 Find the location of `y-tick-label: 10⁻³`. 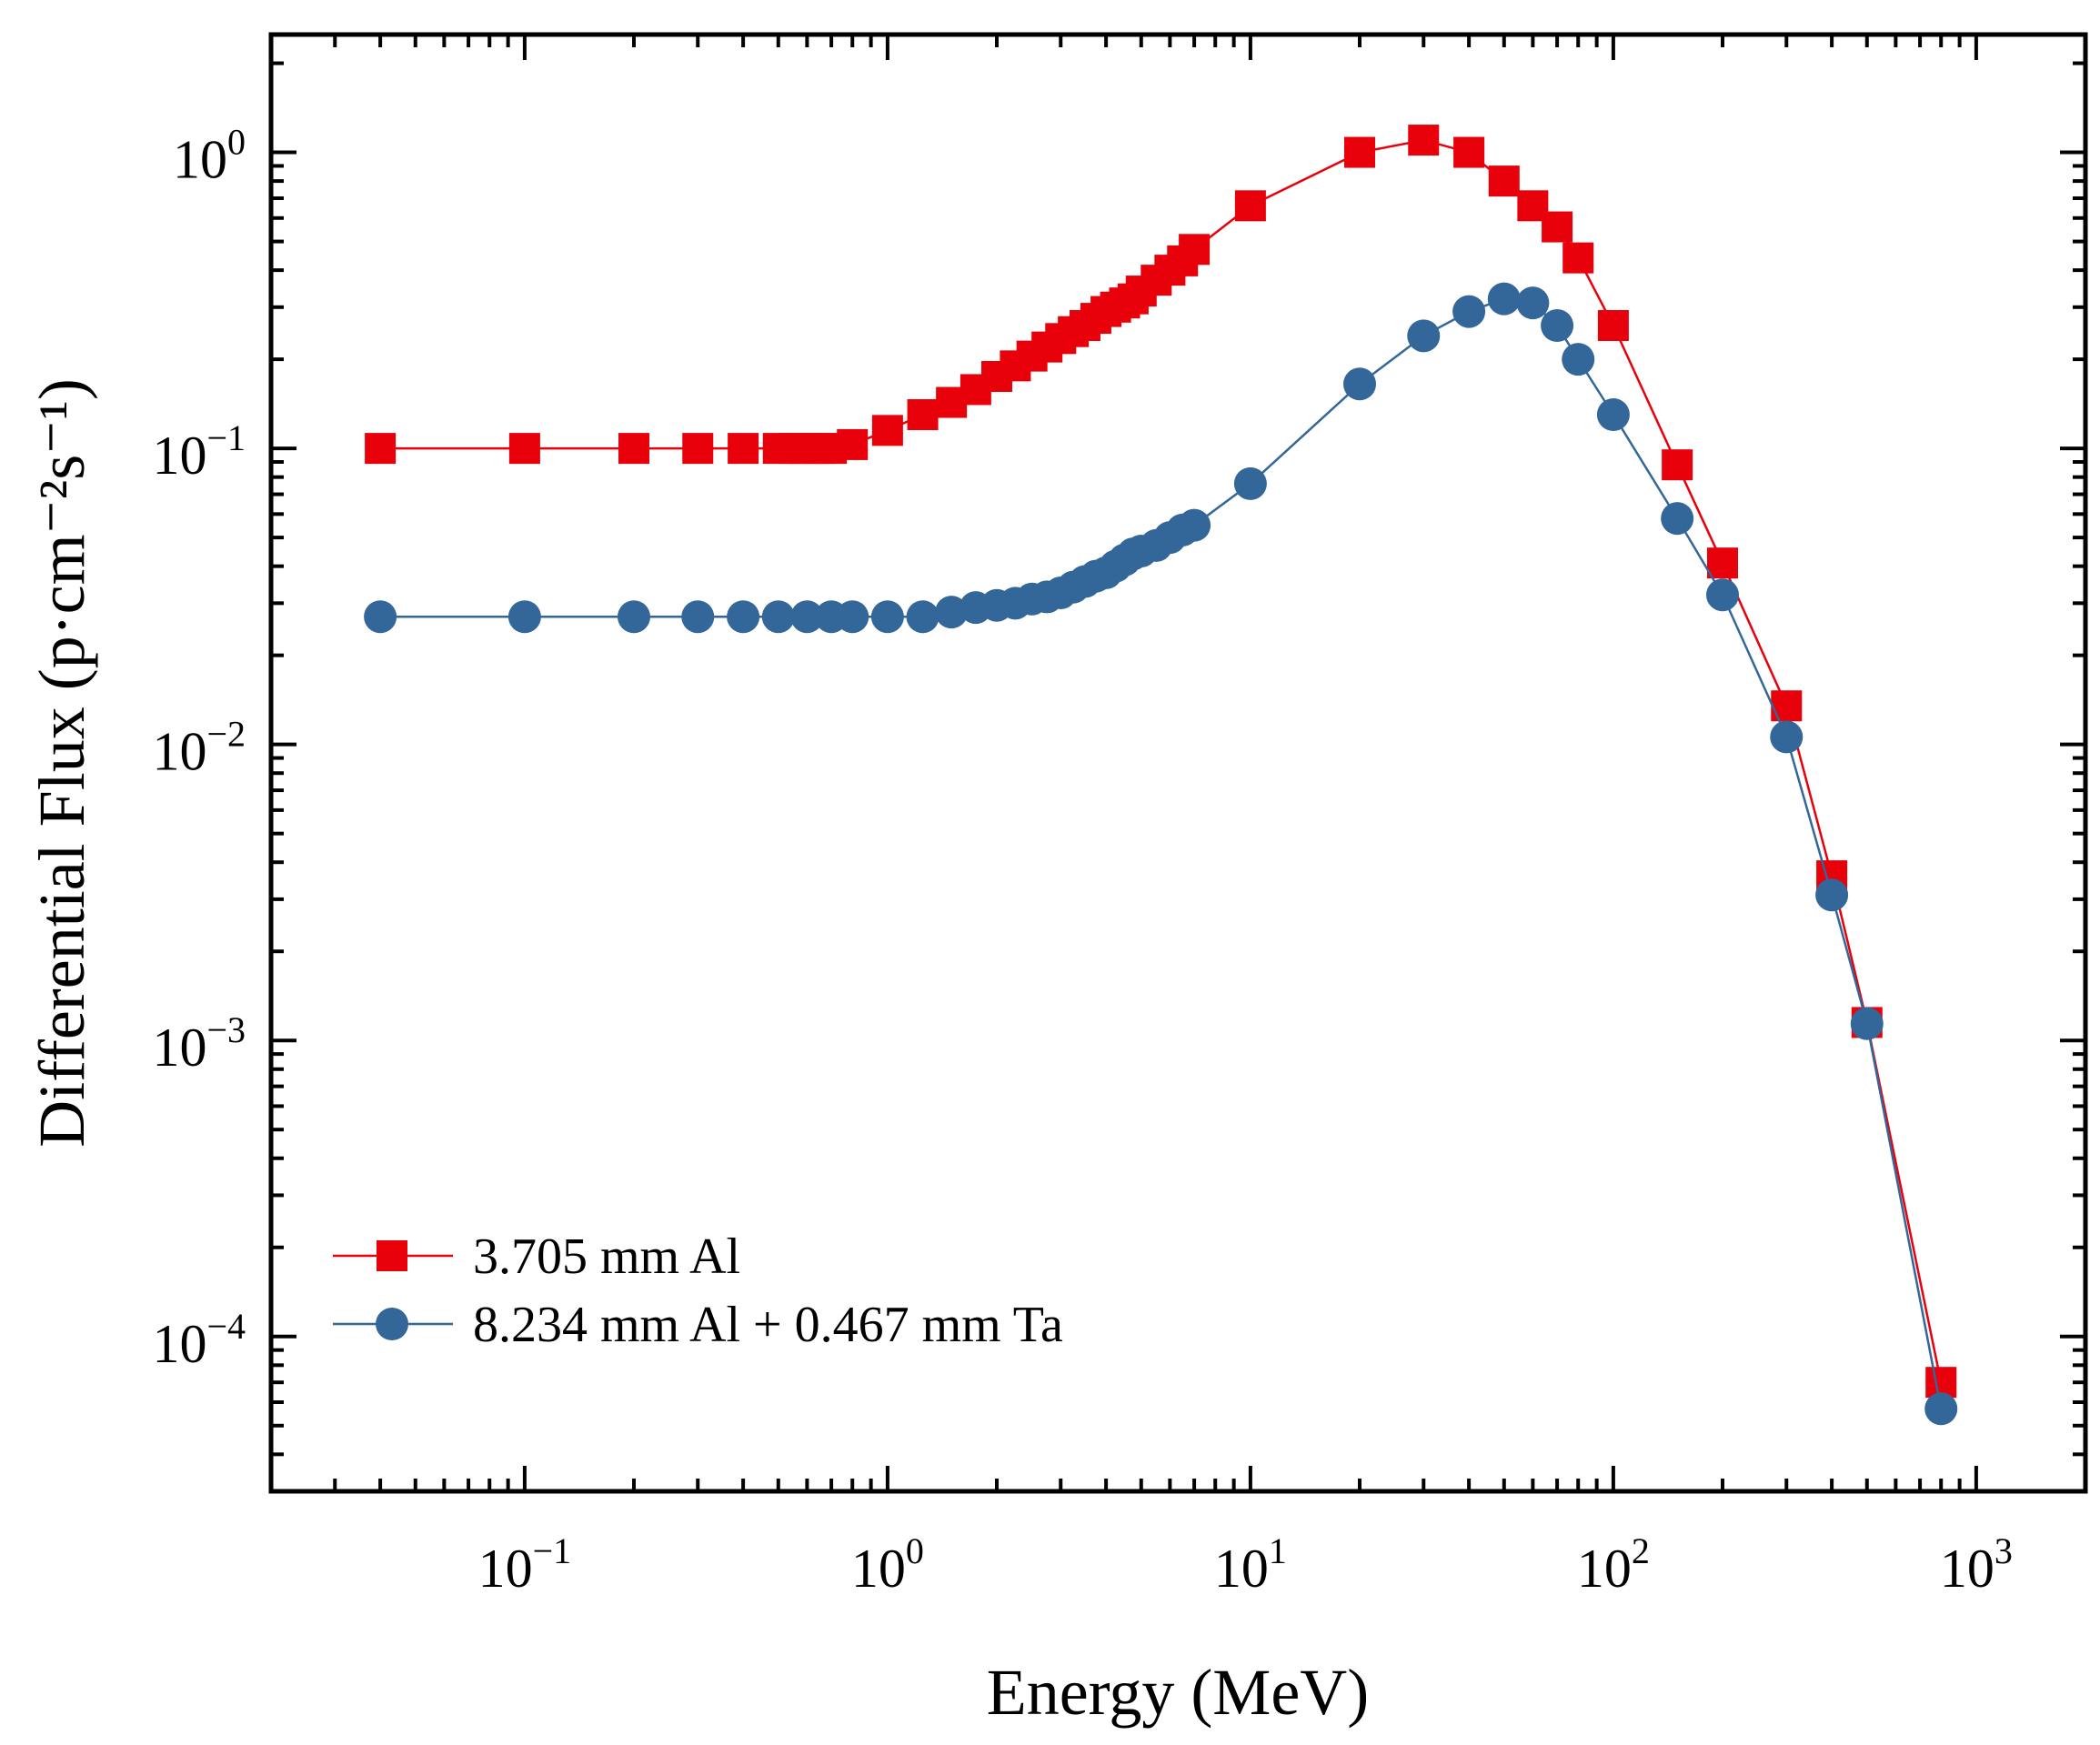

y-tick-label: 10⁻³ is located at coordinates (199, 1043).